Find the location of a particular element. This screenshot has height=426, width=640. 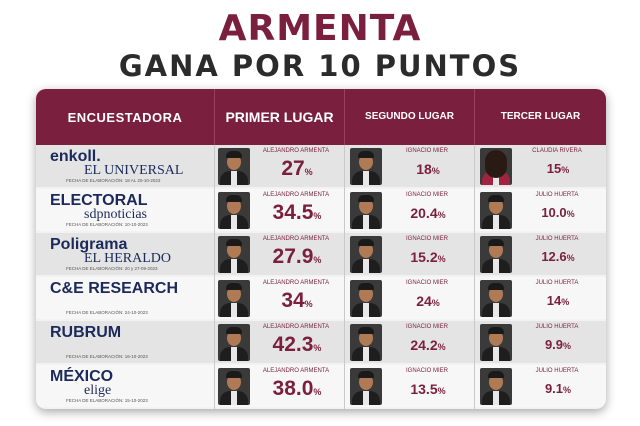

third-place-cell: JULIO HUERTA 9.9% is located at coordinates (540, 342).